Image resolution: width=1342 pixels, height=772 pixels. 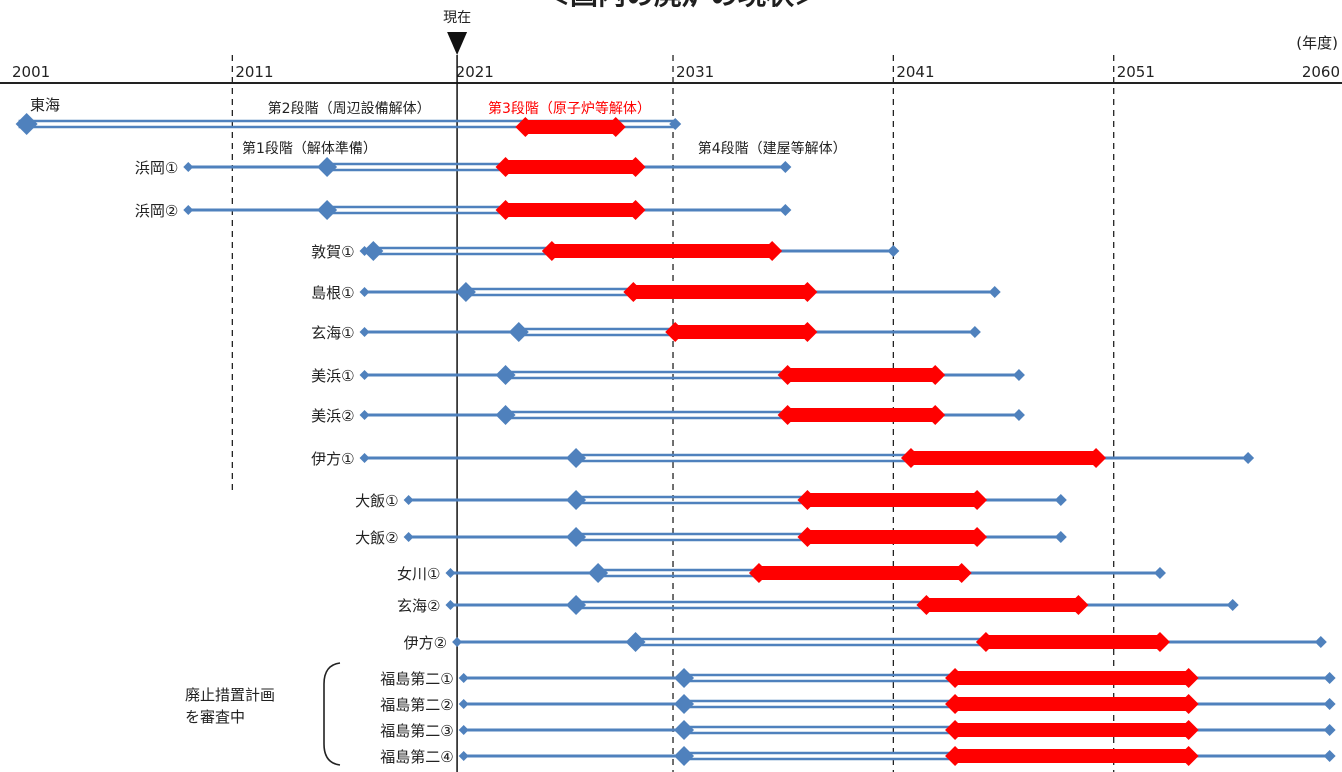 I want to click on row-label: 美浜①, so click(x=332, y=376).